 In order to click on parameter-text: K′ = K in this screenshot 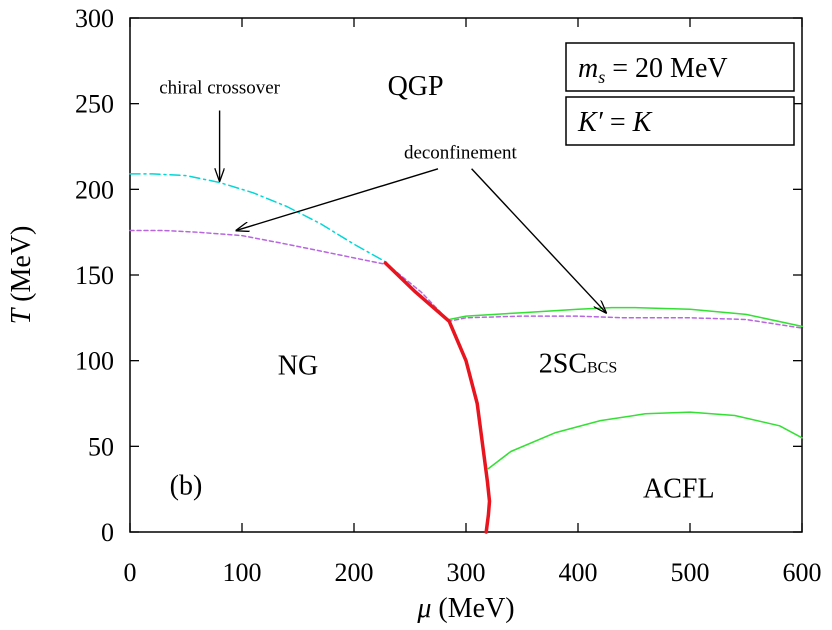, I will do `click(615, 122)`.